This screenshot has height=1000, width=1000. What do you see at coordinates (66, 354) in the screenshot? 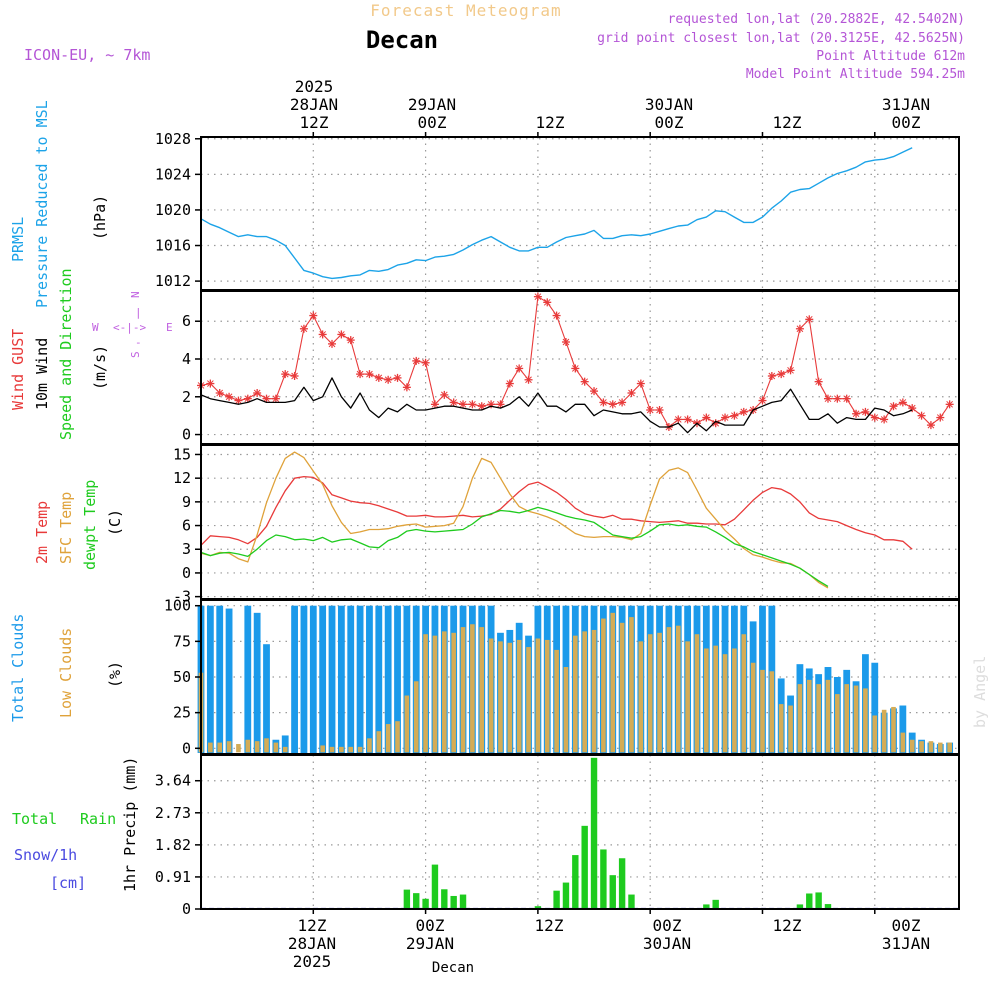
I see `wind-speed-dir-label: Speed and Direction` at bounding box center [66, 354].